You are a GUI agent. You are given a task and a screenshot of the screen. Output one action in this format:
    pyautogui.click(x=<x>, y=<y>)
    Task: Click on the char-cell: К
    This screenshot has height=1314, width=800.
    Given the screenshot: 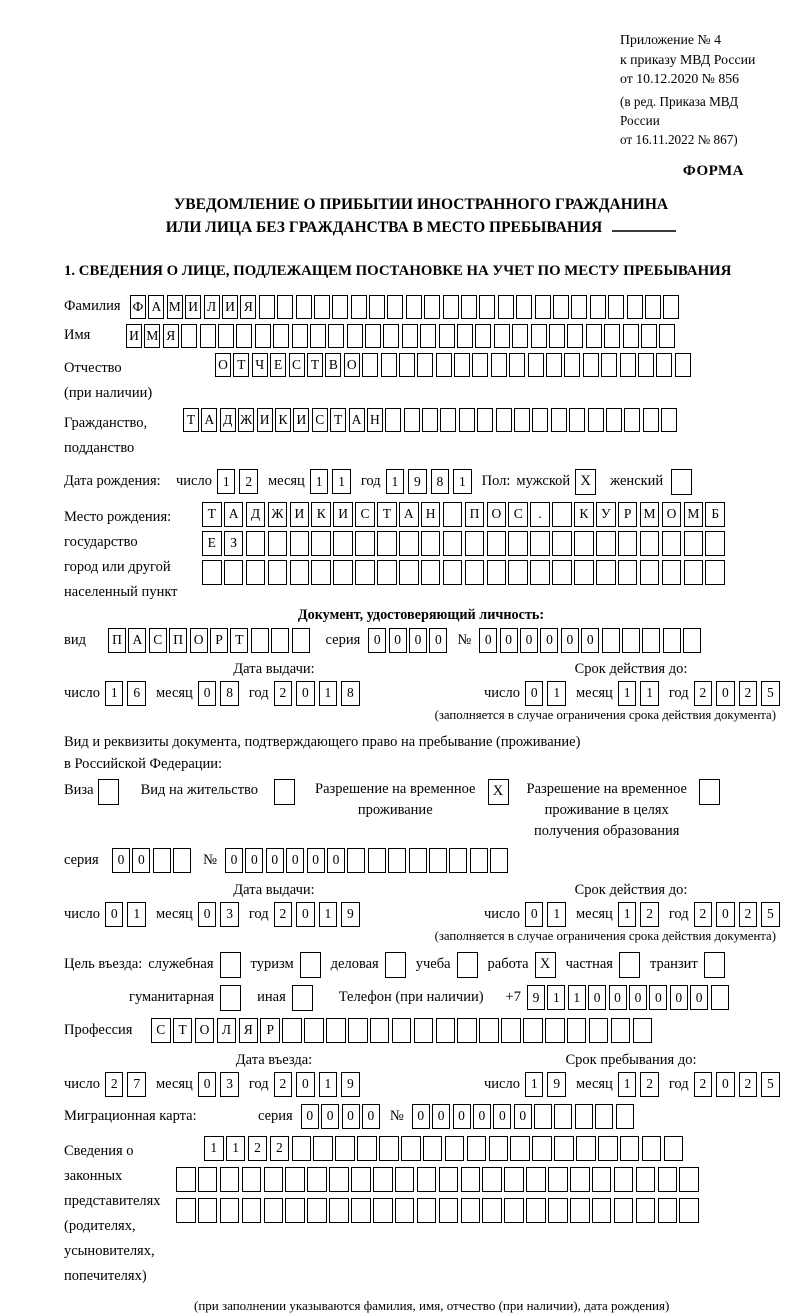 What is the action you would take?
    pyautogui.click(x=282, y=419)
    